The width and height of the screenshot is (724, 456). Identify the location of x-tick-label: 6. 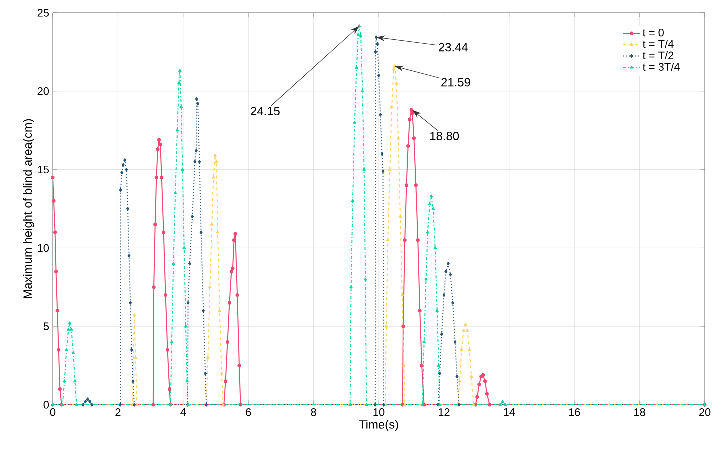
(249, 412).